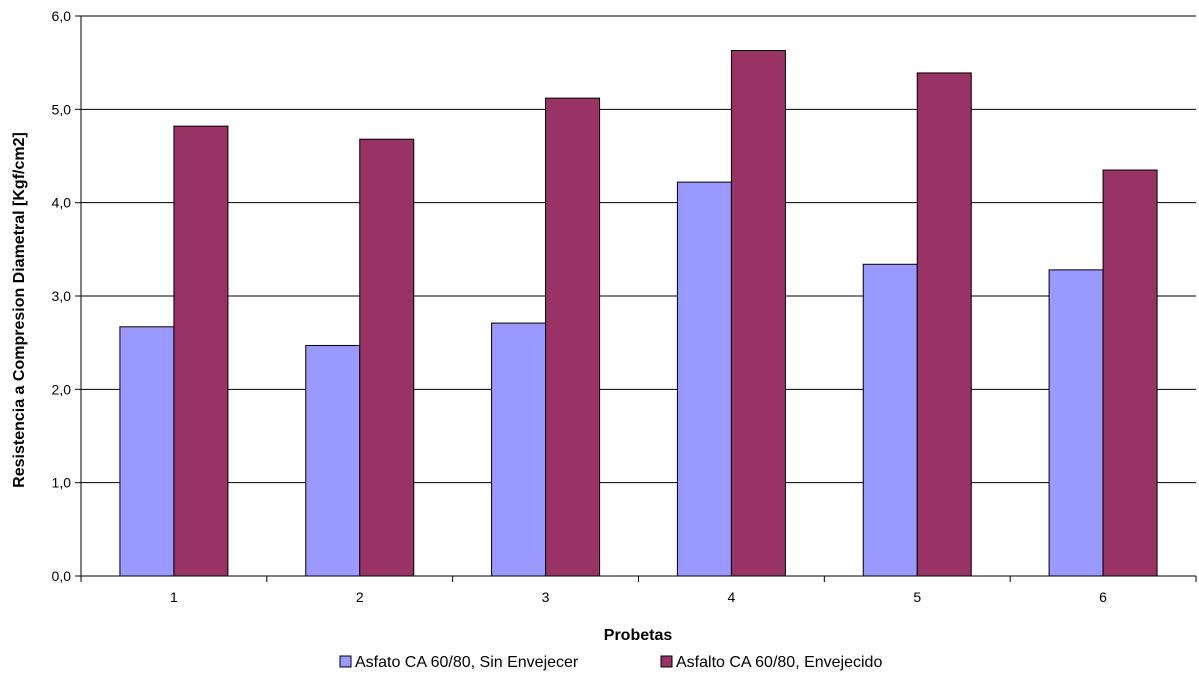 Image resolution: width=1199 pixels, height=680 pixels. I want to click on legend-swatch-sin-envejecer, so click(345, 661).